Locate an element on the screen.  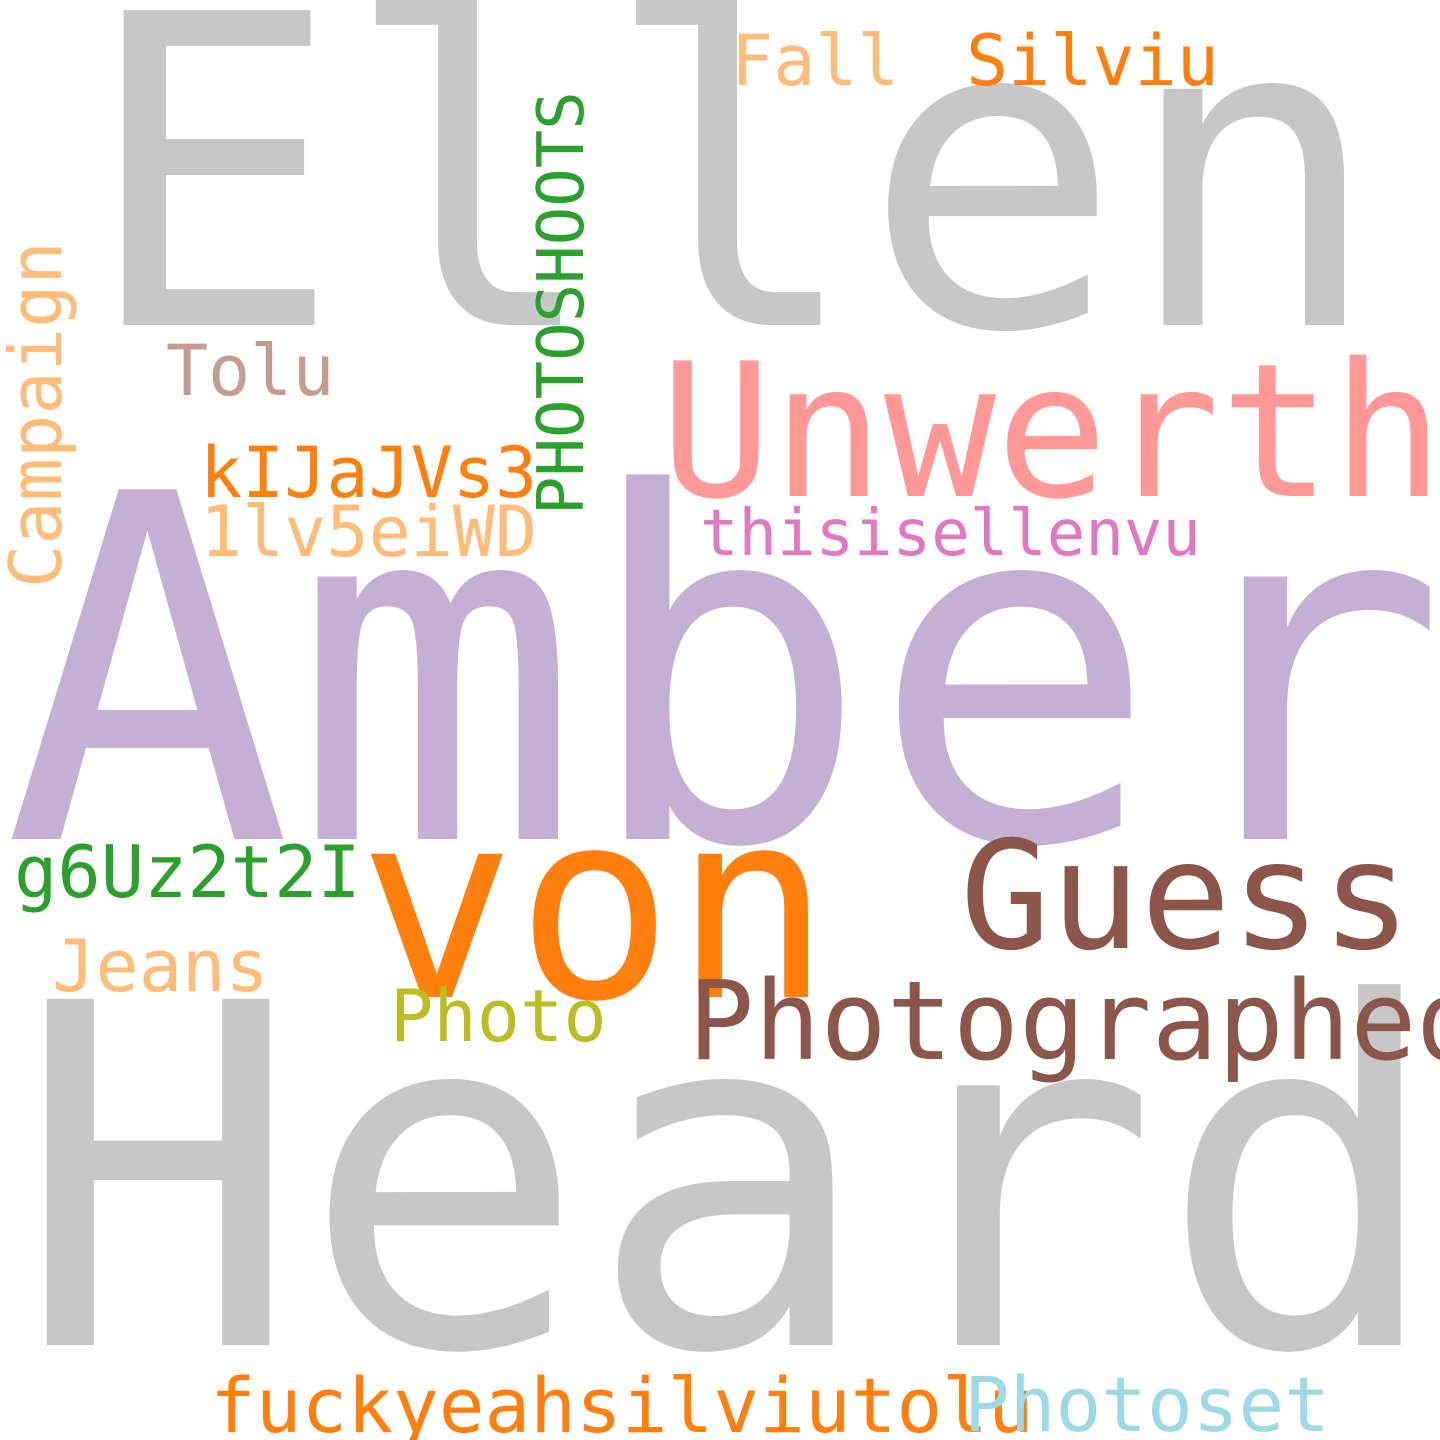
word-tolu: Tolu is located at coordinates (250, 371).